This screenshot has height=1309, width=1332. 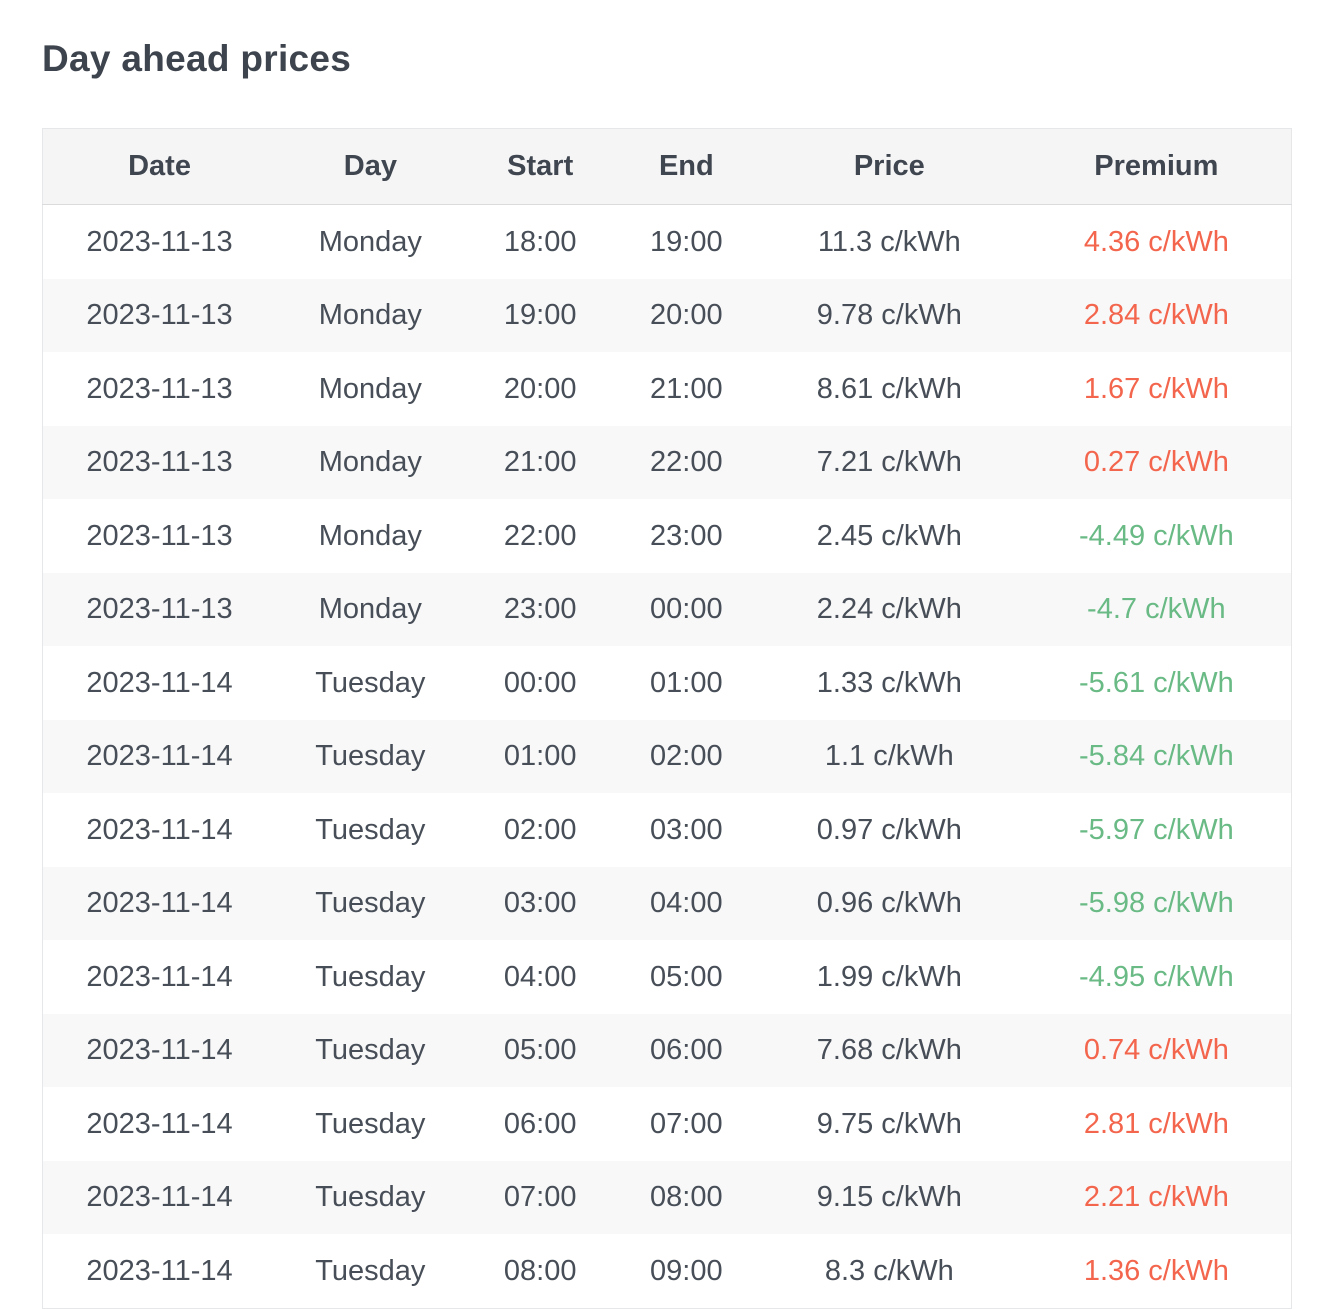 What do you see at coordinates (889, 609) in the screenshot?
I see `cell-price: 2.24 c/kWh` at bounding box center [889, 609].